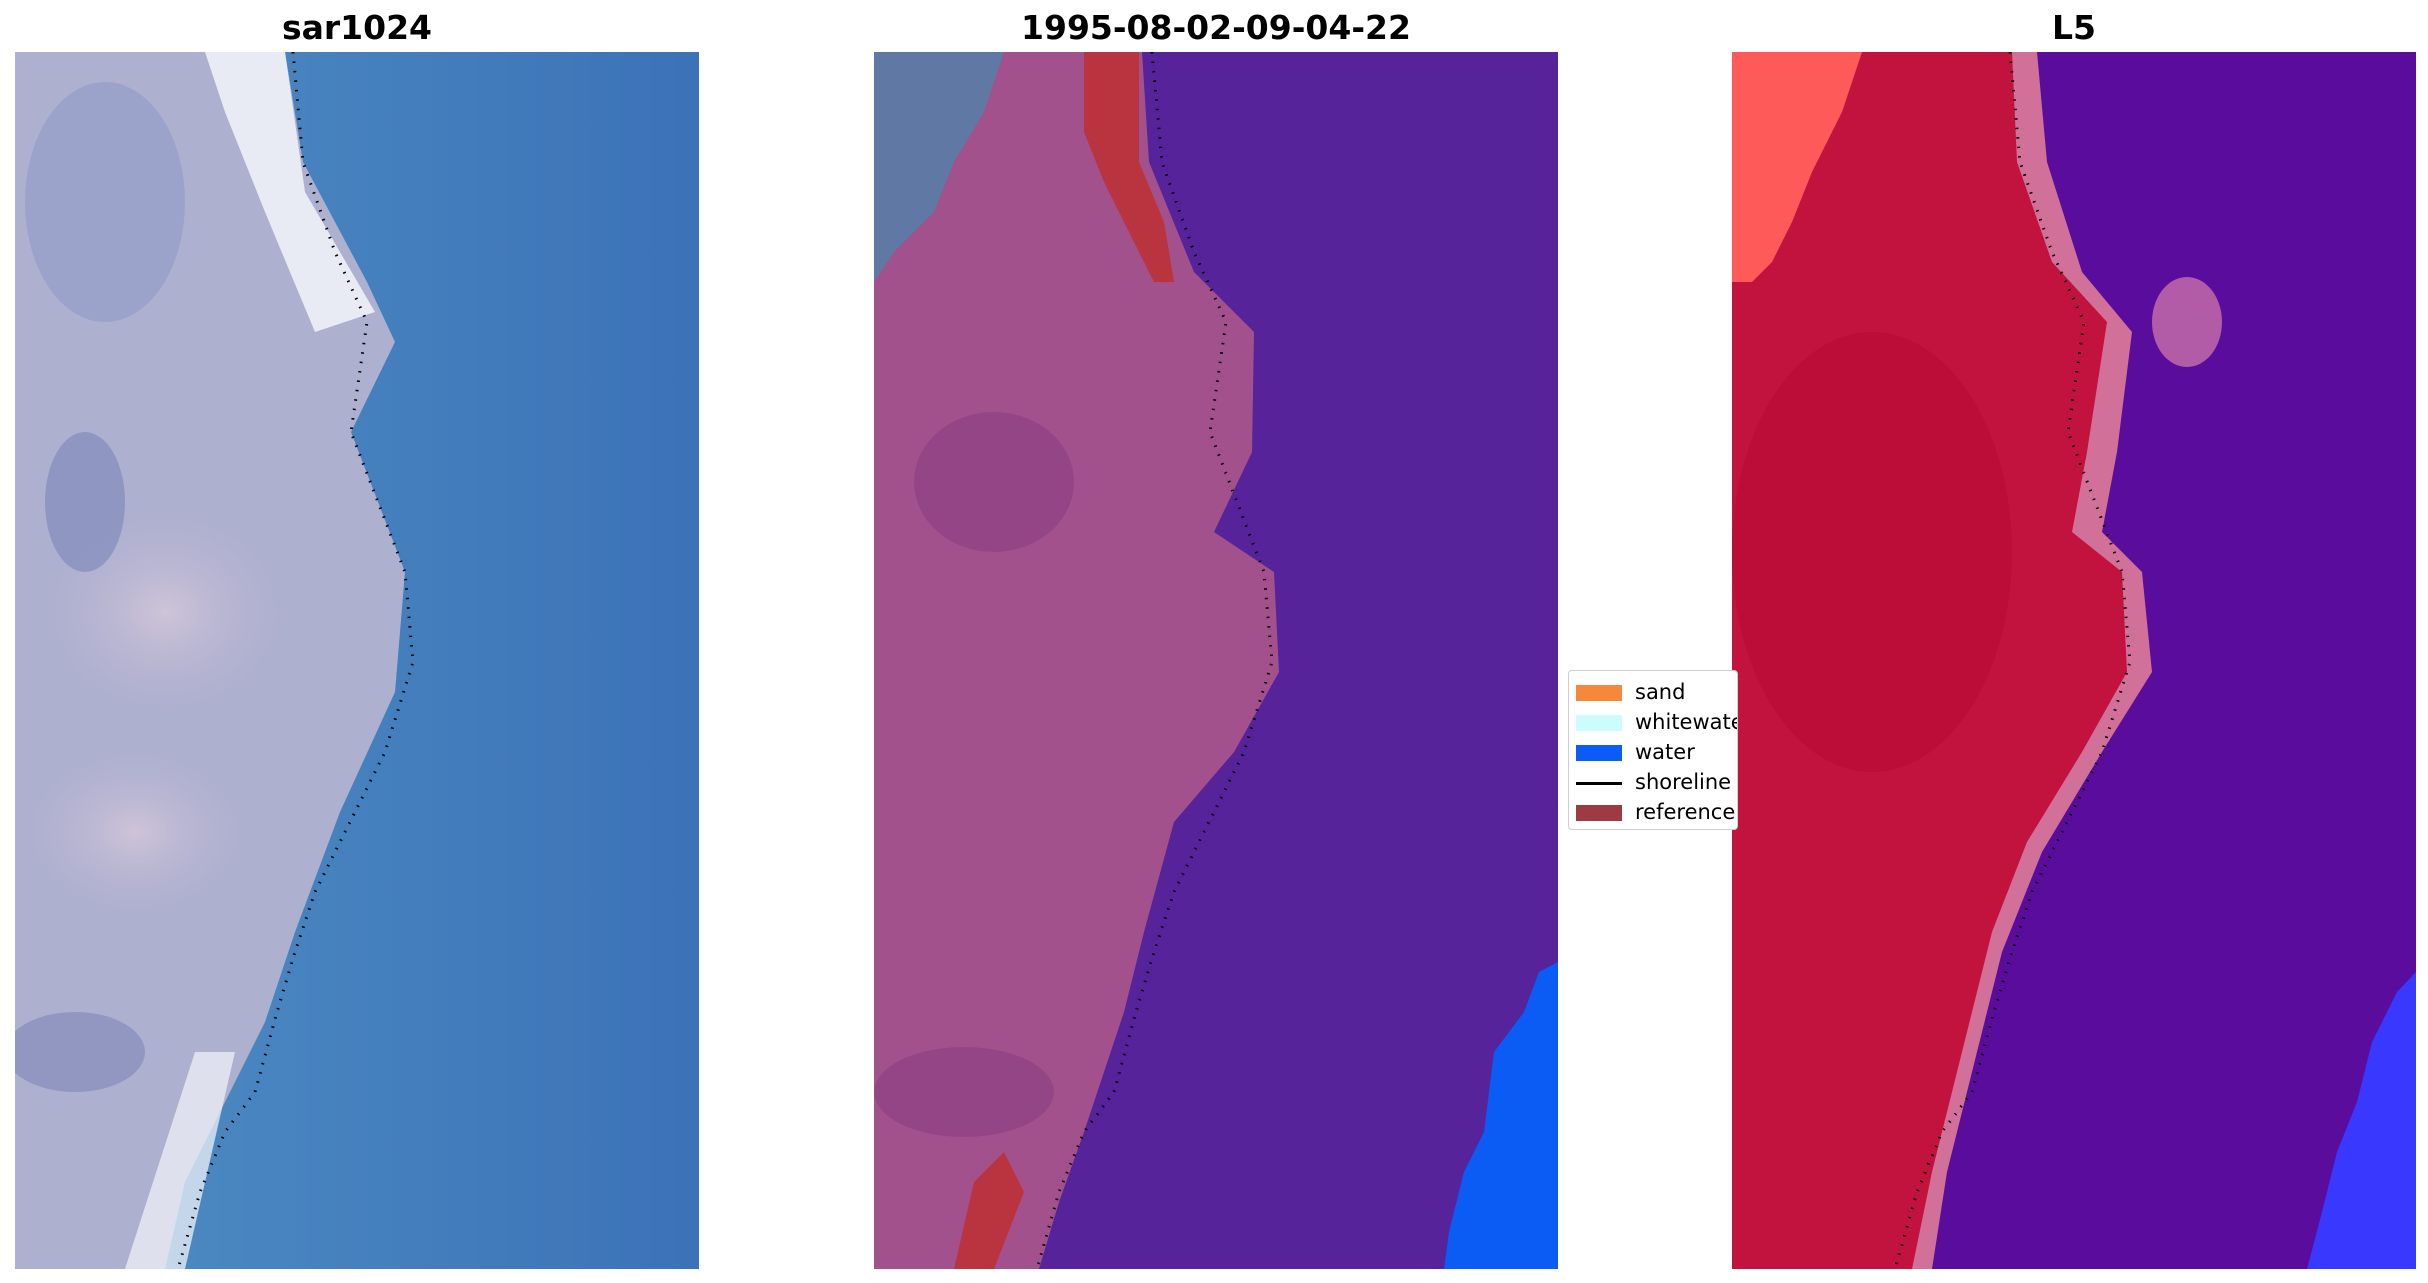  I want to click on legend-swatch-sand, so click(1599, 693).